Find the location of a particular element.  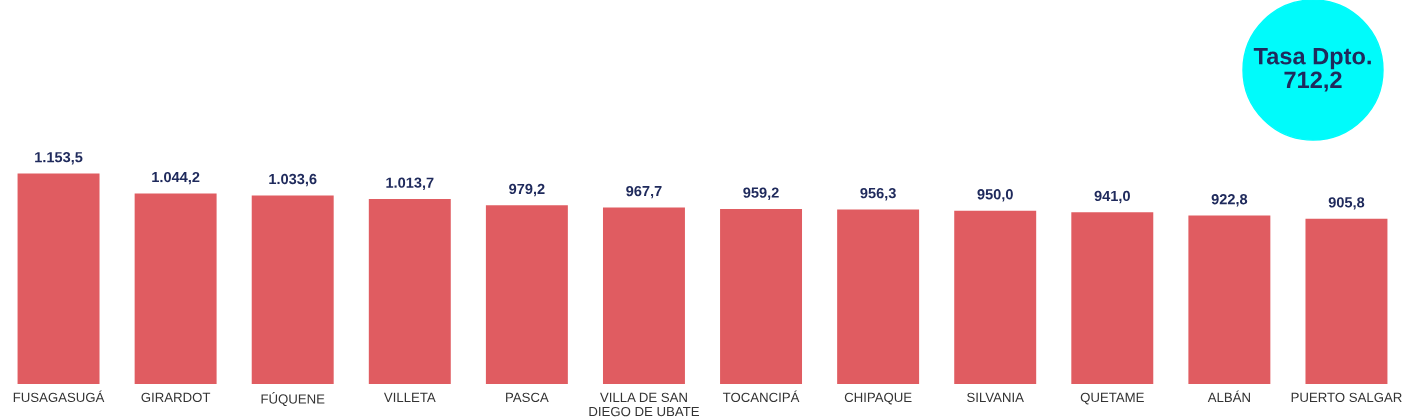

x-tick-label: VILLA DE SAN DIEGO DE UBATE is located at coordinates (644, 404).